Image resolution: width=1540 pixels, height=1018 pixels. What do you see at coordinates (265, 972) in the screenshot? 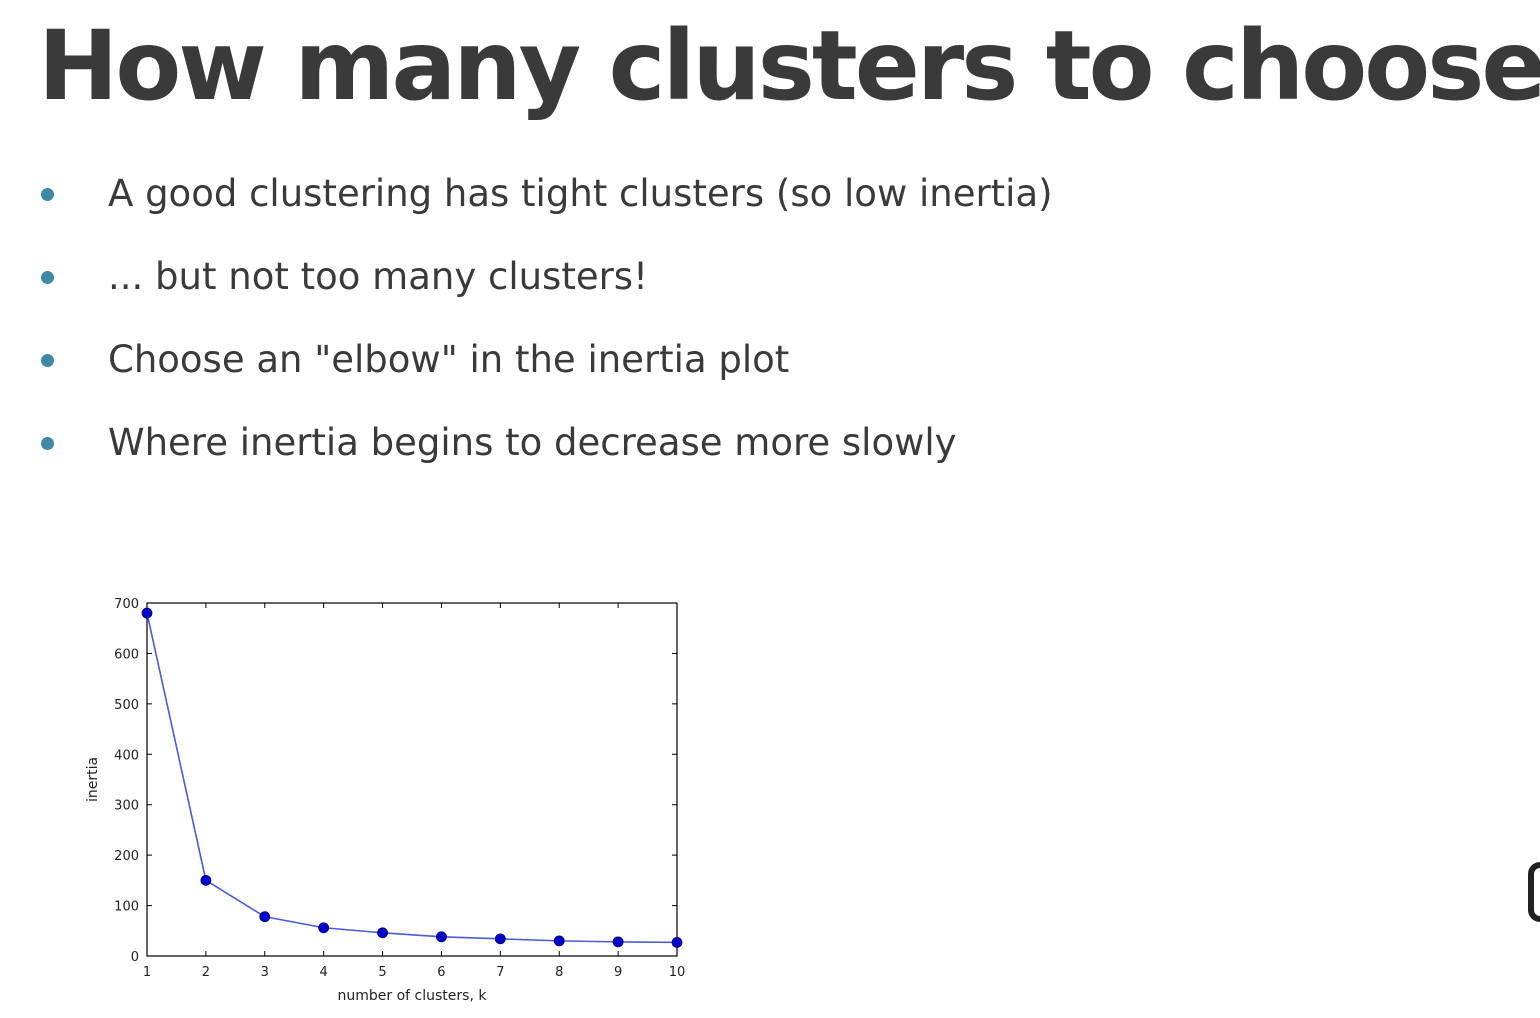
I see `x-tick-label: 3` at bounding box center [265, 972].